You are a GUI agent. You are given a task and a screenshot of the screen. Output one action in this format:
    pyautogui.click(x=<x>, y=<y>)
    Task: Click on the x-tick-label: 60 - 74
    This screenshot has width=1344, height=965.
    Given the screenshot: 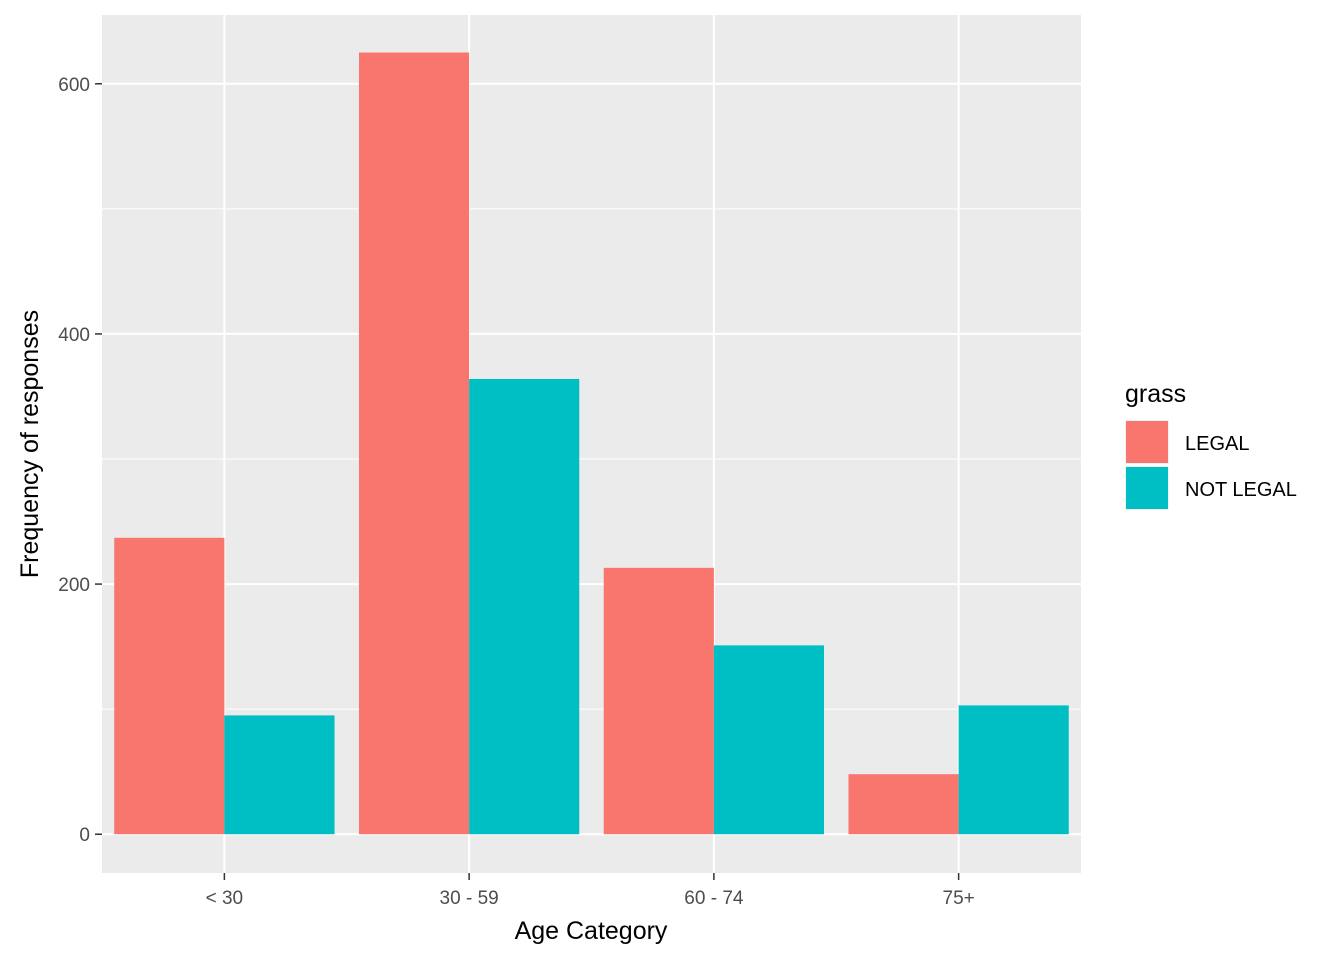 What is the action you would take?
    pyautogui.click(x=714, y=898)
    